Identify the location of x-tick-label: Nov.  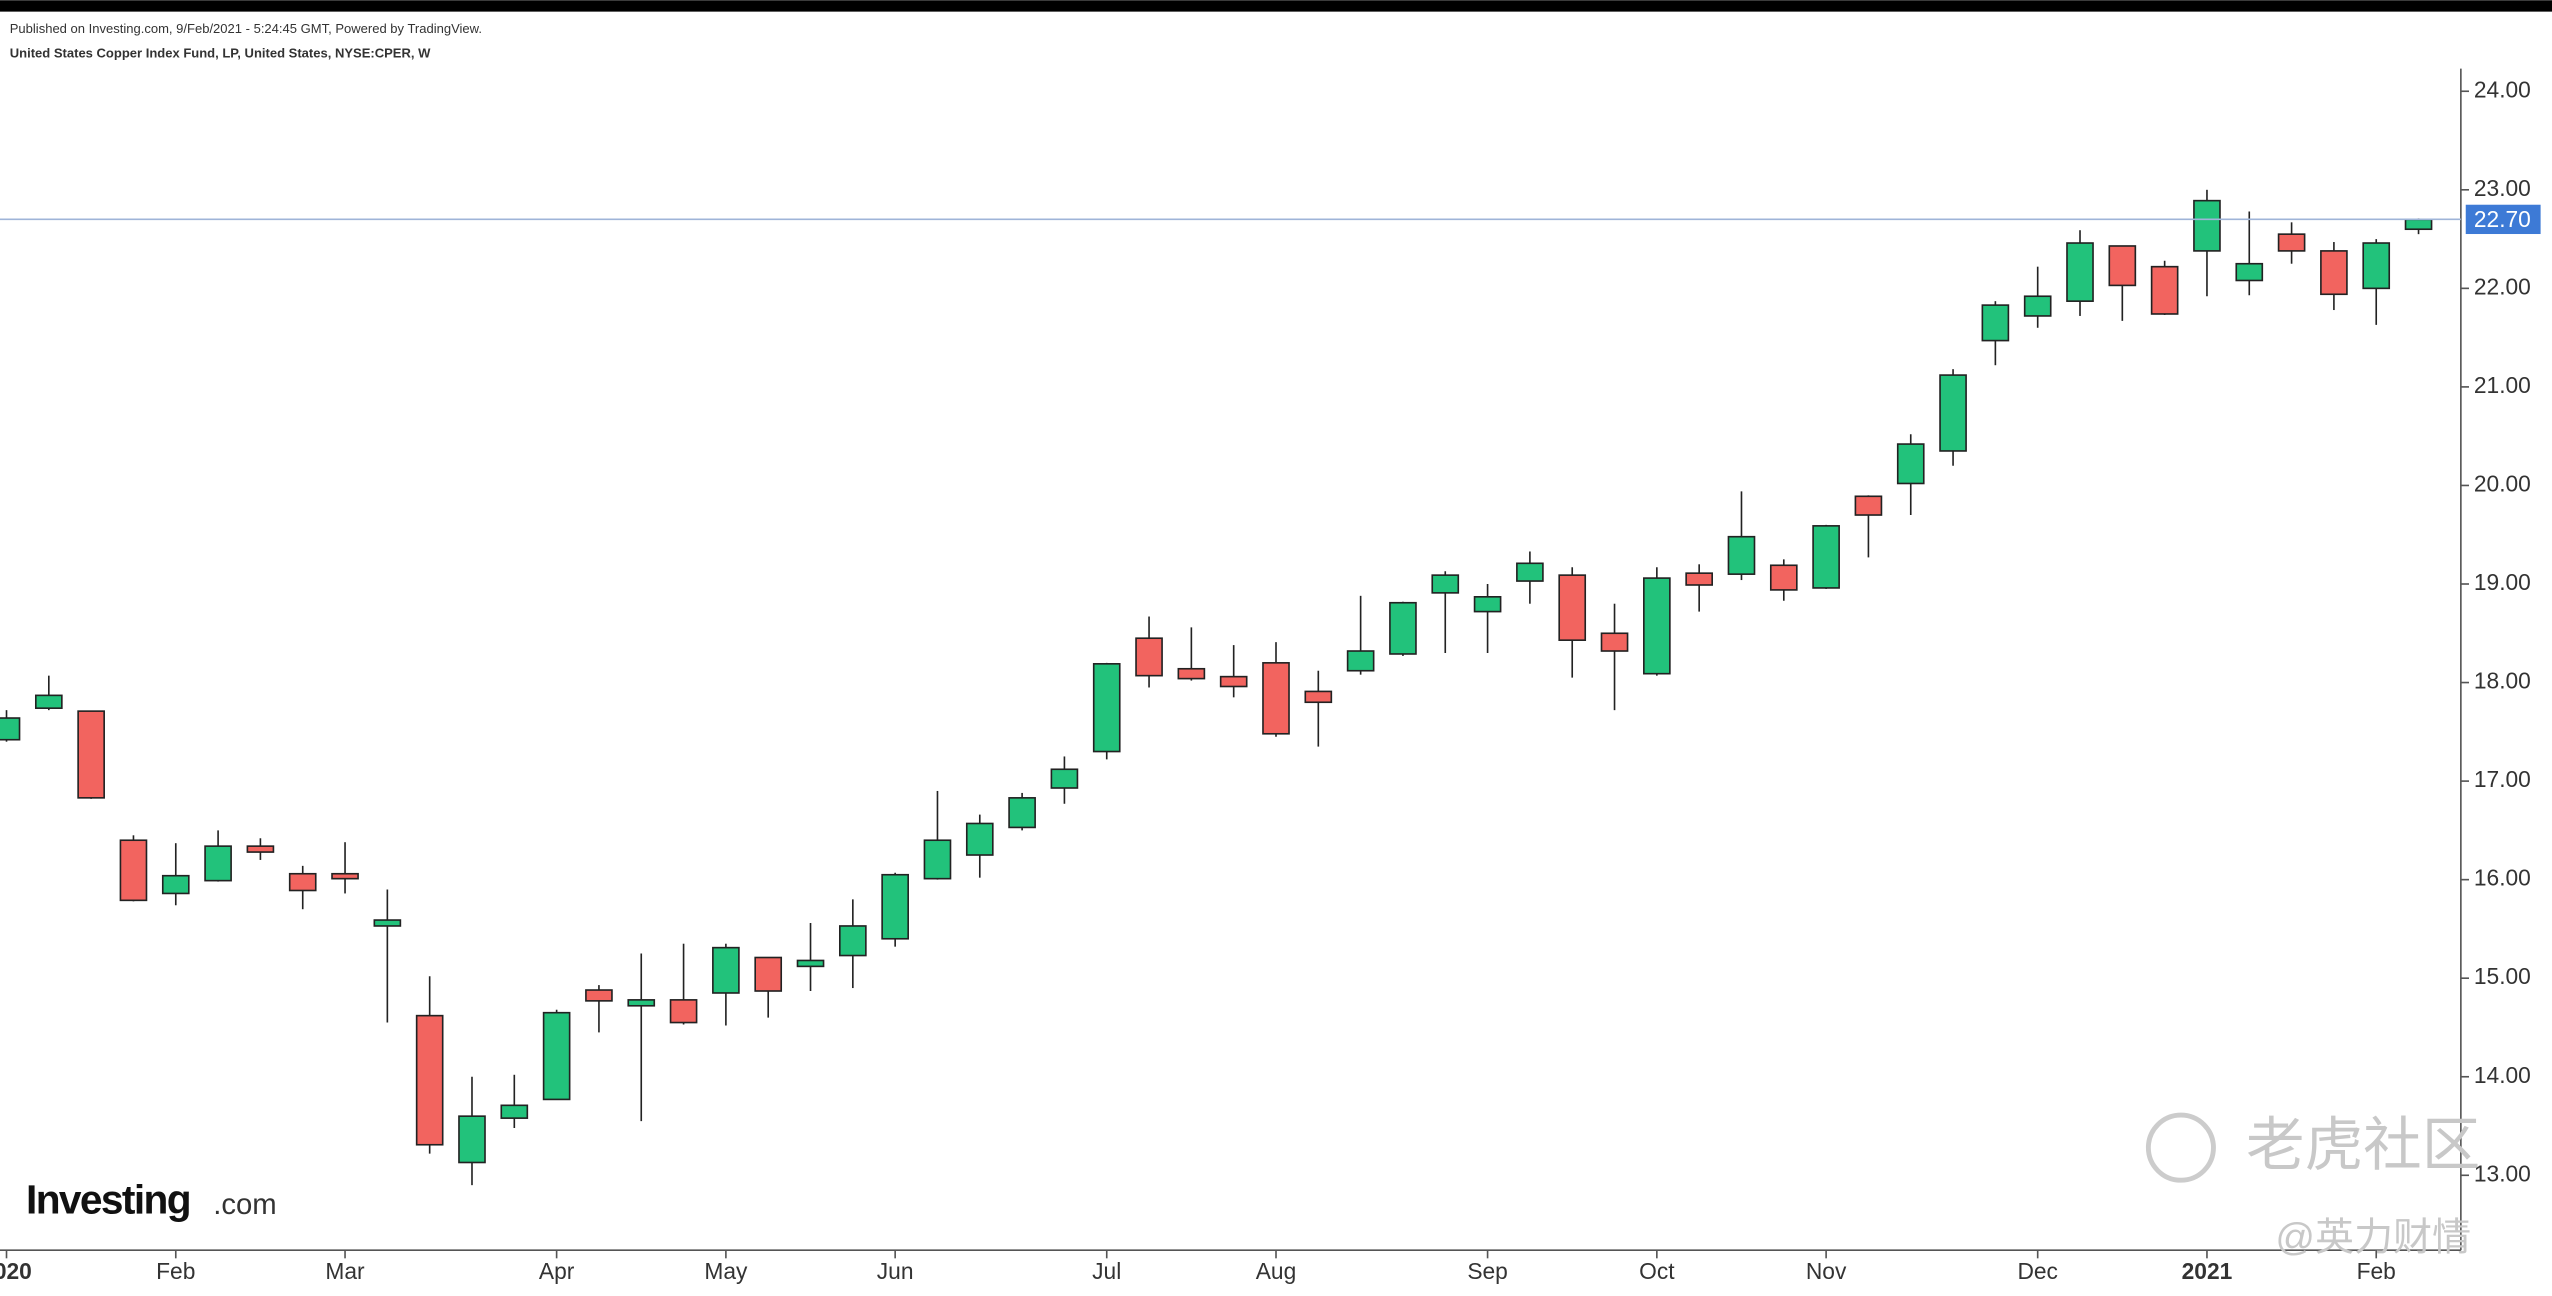
(1826, 1271).